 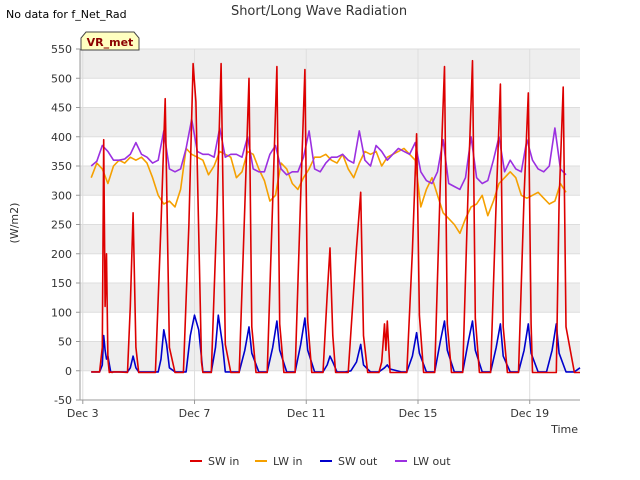 I want to click on y-tick-label: 150, so click(x=61, y=283).